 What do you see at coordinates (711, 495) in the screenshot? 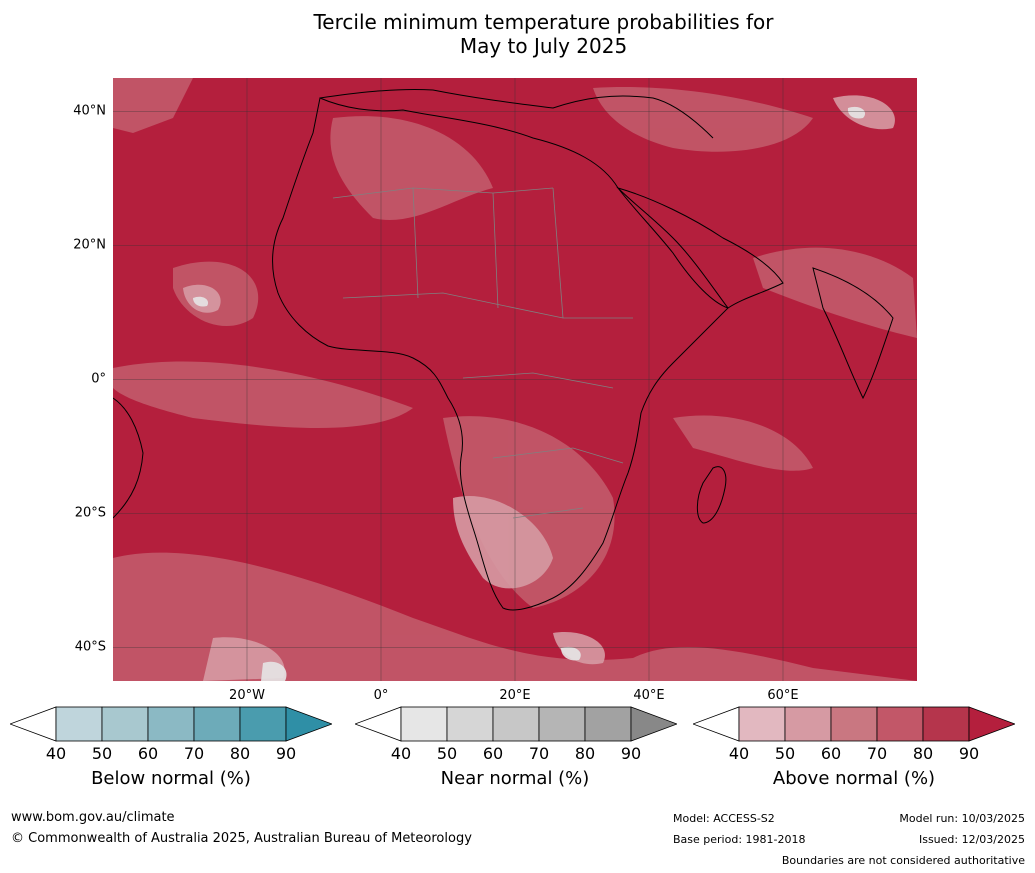
I see `madagascar-coastline` at bounding box center [711, 495].